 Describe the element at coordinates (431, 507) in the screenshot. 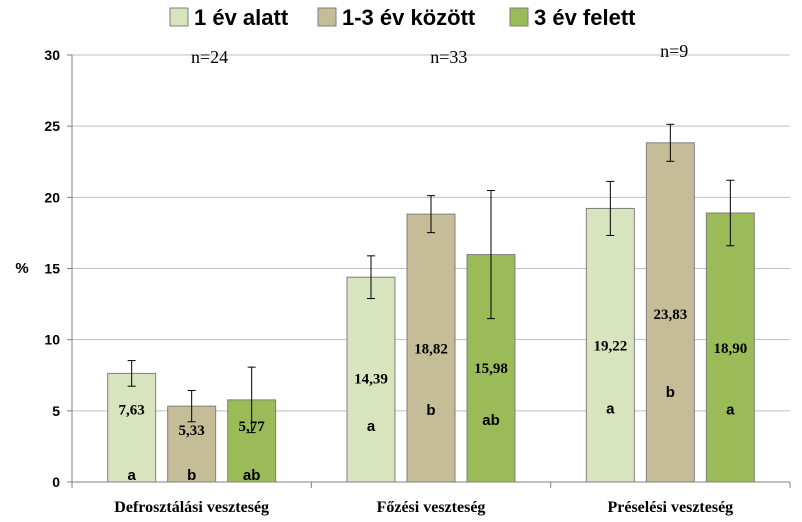

I see `x-category-label: Főzési veszteség` at that location.